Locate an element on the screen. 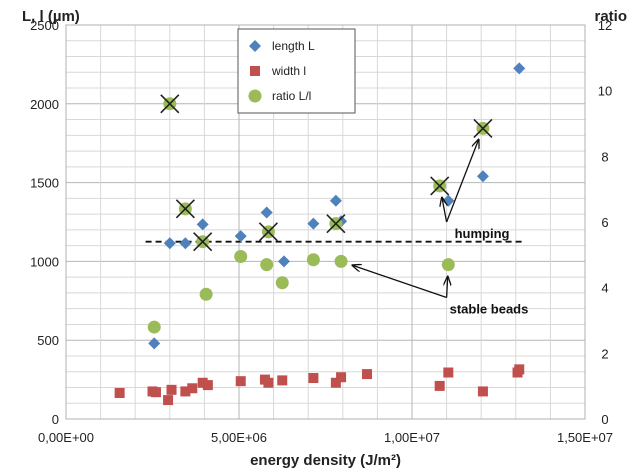  x-tick-label: 5,00E+06 is located at coordinates (239, 437).